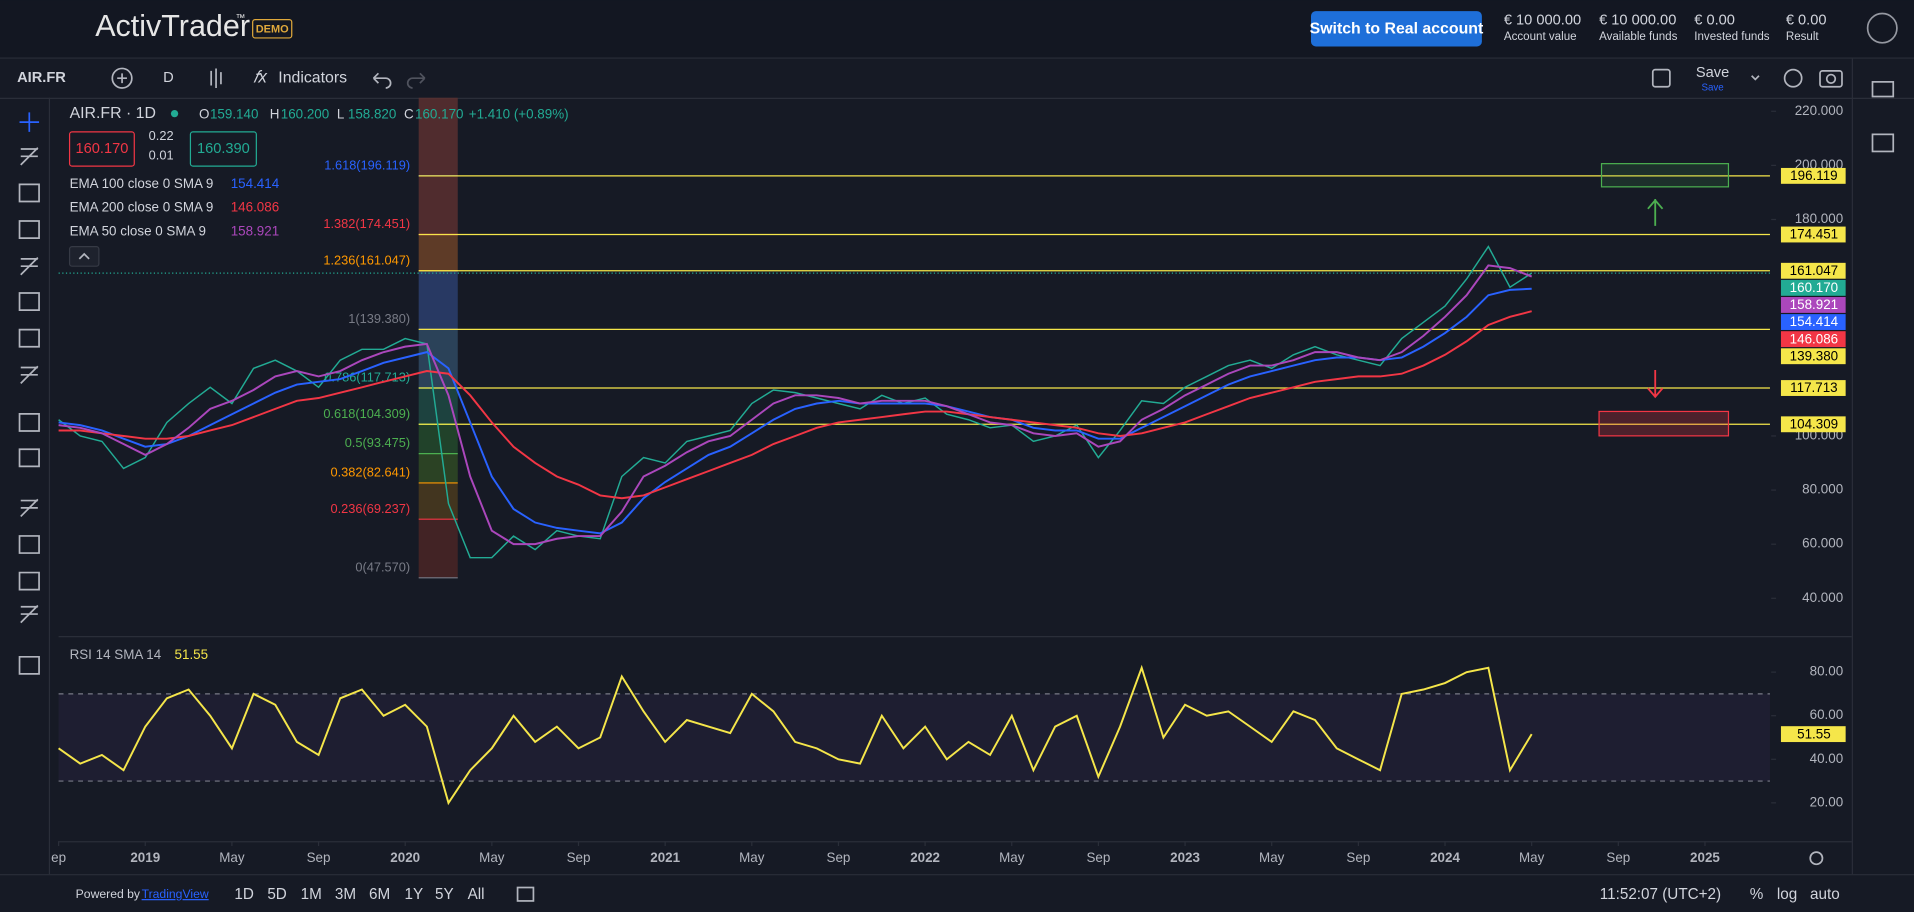 The height and width of the screenshot is (912, 1914). I want to click on indicator-name: EMA 100 close 0 SMA 9, so click(142, 183).